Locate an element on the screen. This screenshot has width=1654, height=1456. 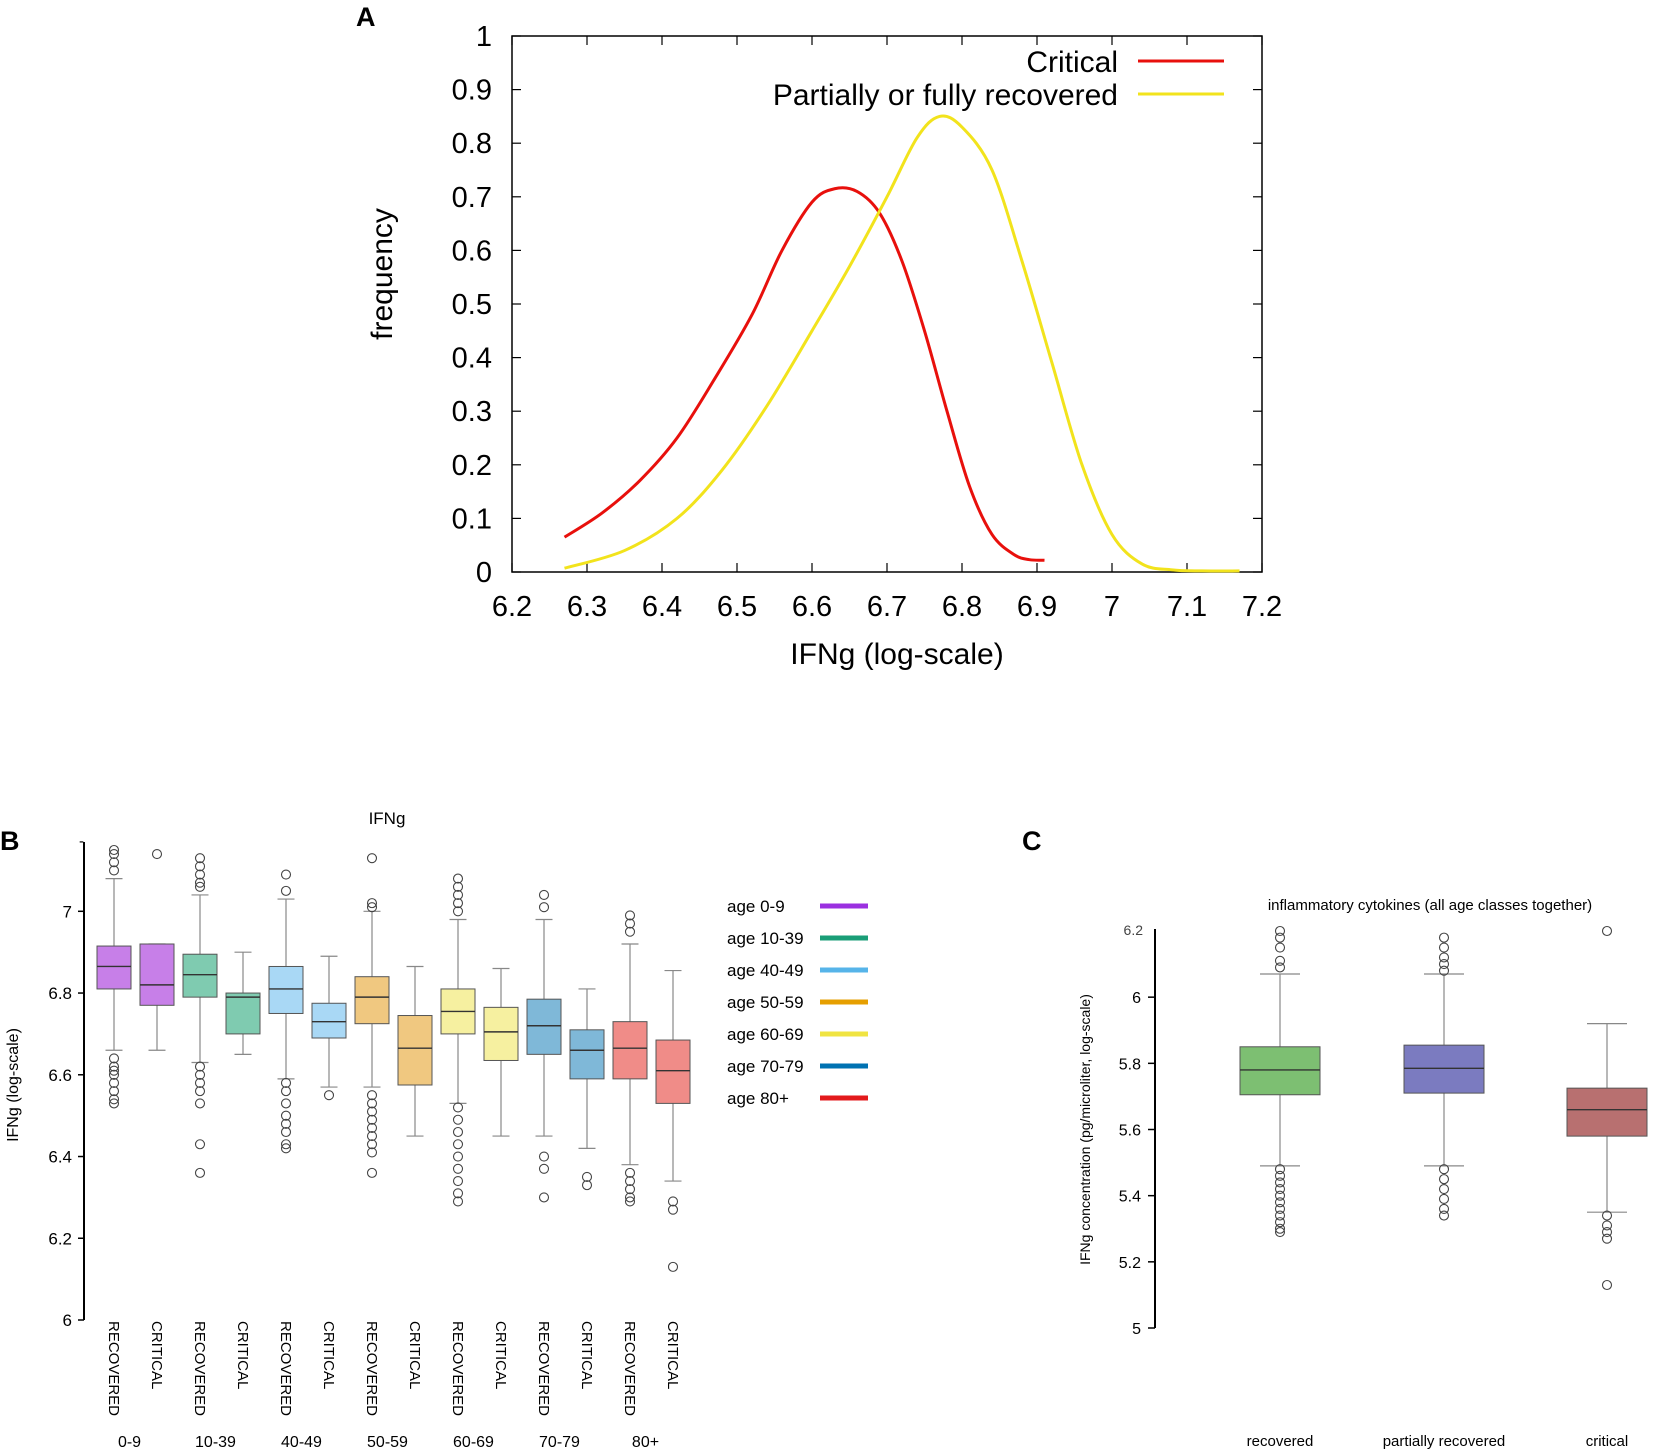
panel-b-letter: B is located at coordinates (10, 841).